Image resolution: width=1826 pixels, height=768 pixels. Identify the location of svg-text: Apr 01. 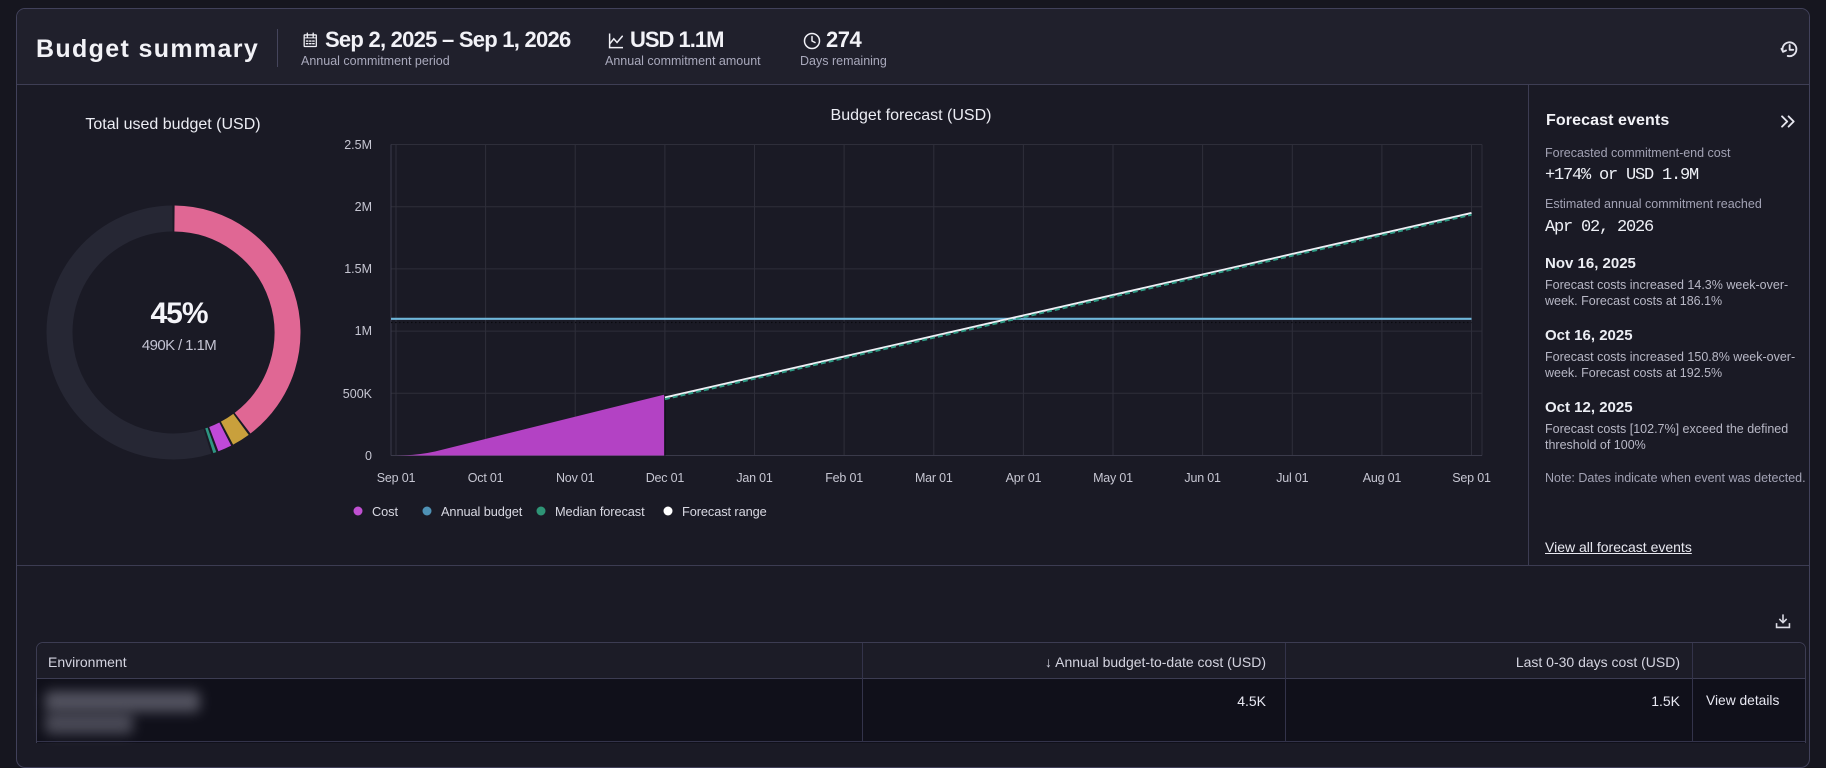
(1024, 478).